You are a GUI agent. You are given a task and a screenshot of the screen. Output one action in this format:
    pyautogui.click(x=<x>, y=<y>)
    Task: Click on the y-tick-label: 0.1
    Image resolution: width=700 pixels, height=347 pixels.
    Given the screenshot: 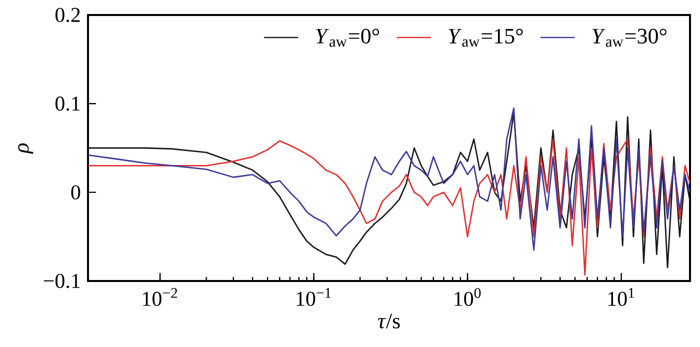 What is the action you would take?
    pyautogui.click(x=67, y=103)
    